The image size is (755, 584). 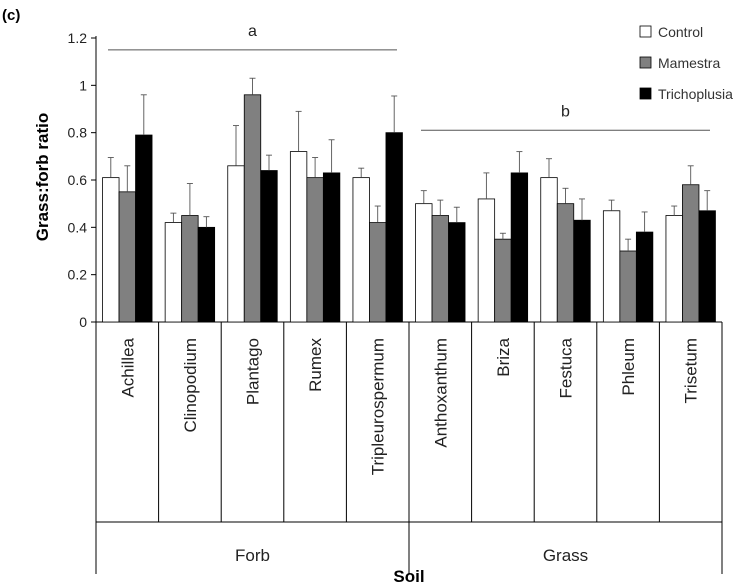 I want to click on y-tick-label: 0.6, so click(x=78, y=180).